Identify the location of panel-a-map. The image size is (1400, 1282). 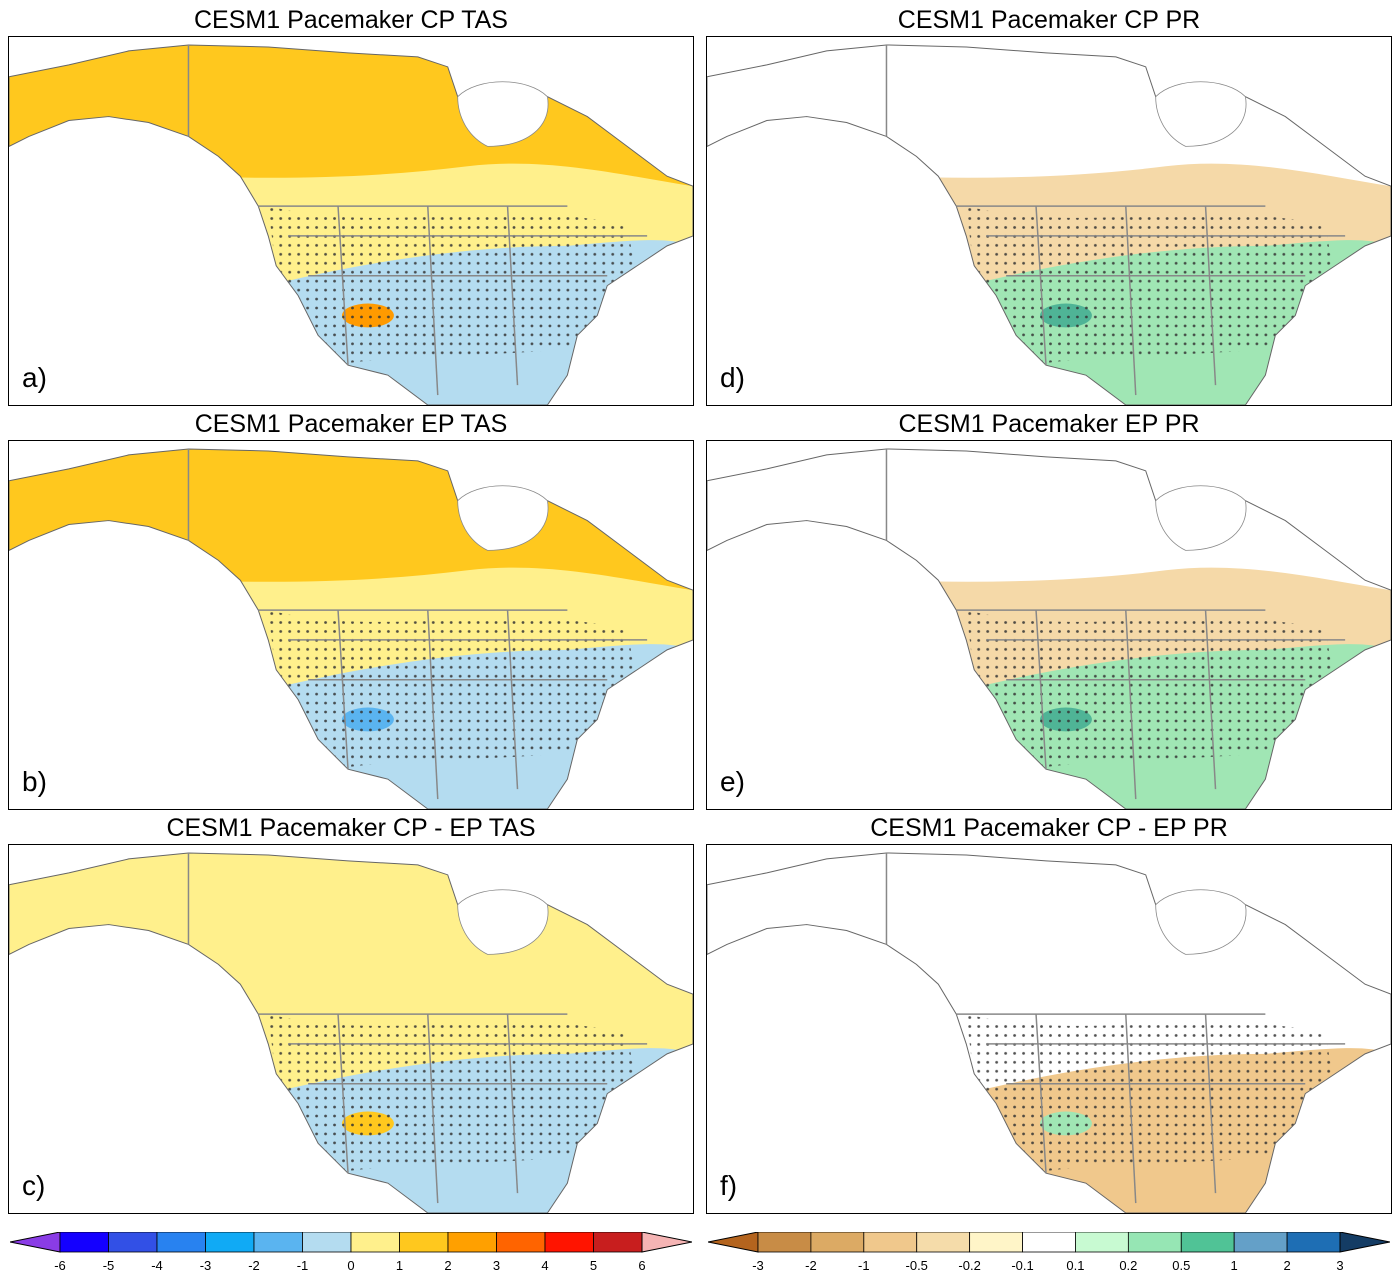
(351, 221).